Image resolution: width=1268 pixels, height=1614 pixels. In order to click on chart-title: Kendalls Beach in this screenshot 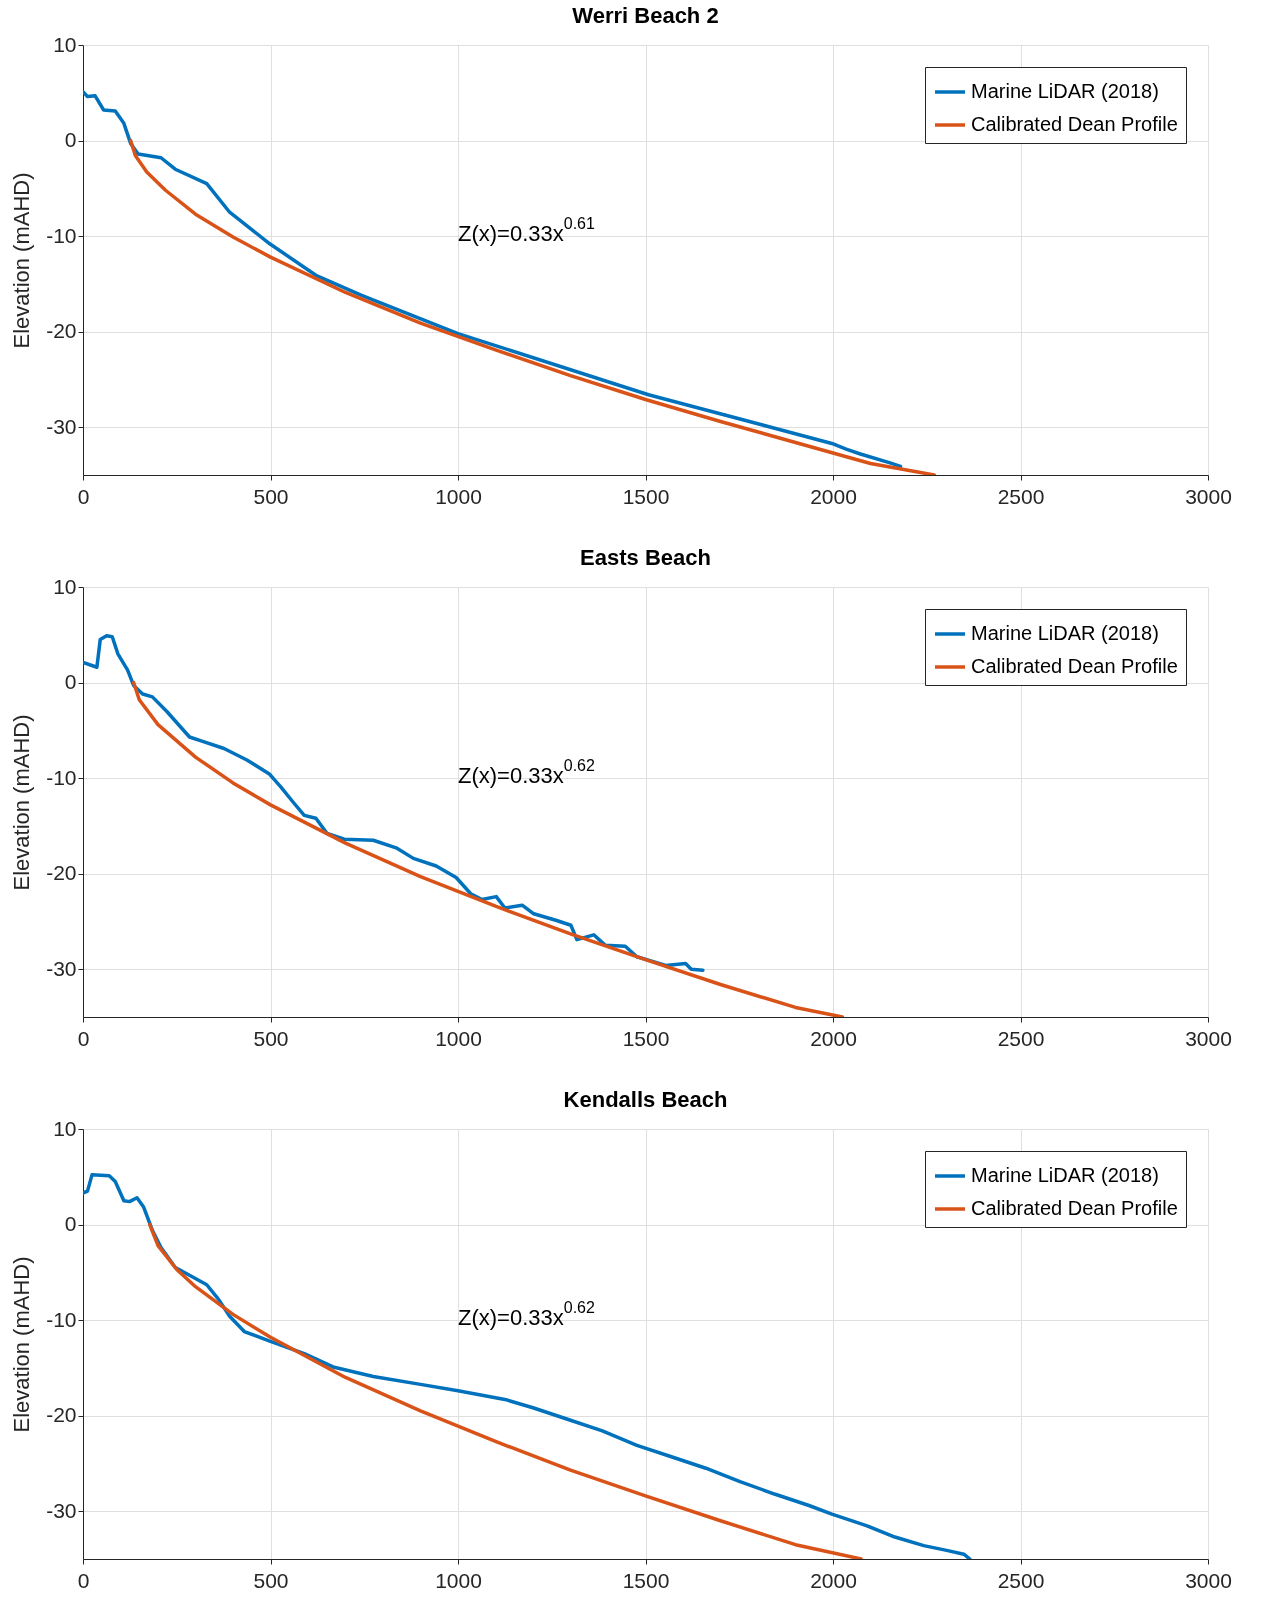, I will do `click(645, 1099)`.